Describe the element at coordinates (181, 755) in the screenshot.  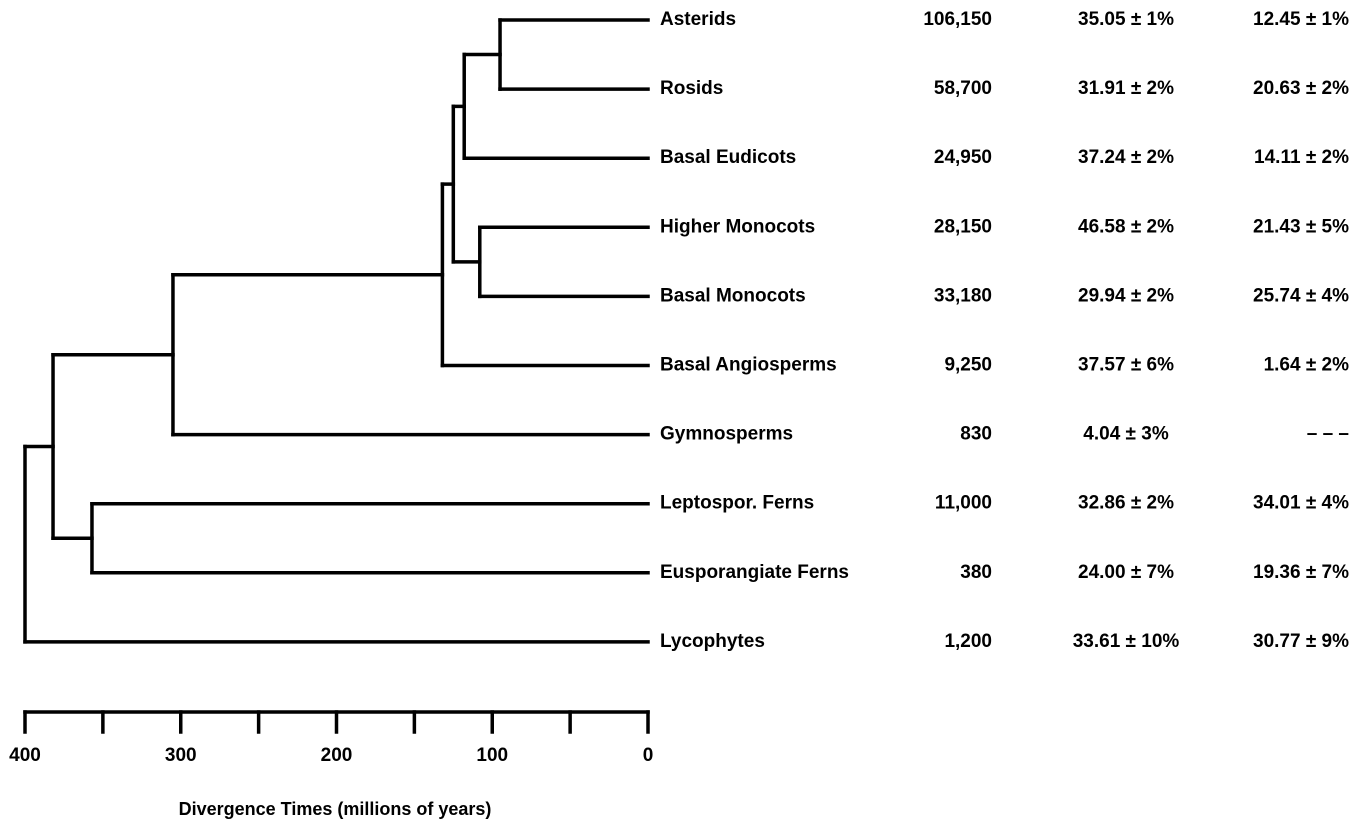
I see `tick-label: 300` at that location.